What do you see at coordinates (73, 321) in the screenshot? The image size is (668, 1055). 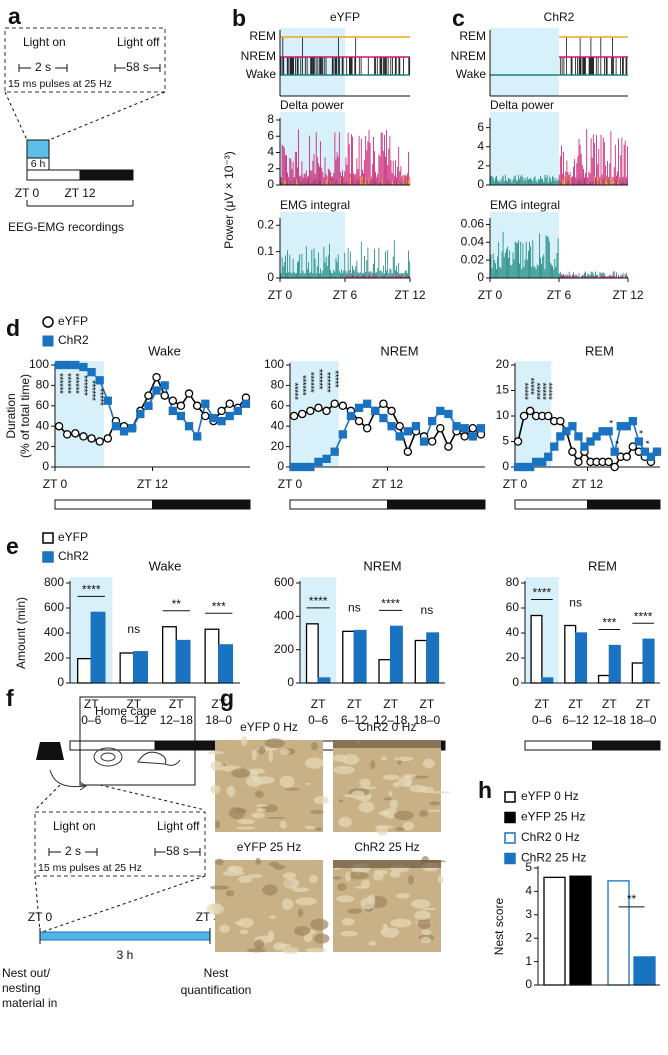 I see `legend-label: eYFP` at bounding box center [73, 321].